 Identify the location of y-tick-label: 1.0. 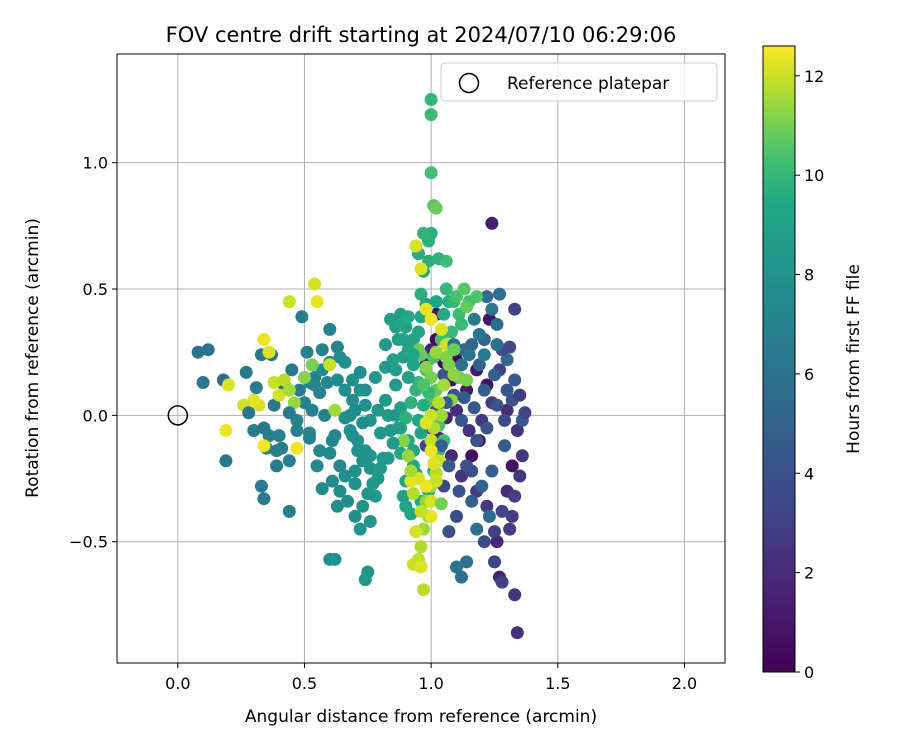
(95, 163).